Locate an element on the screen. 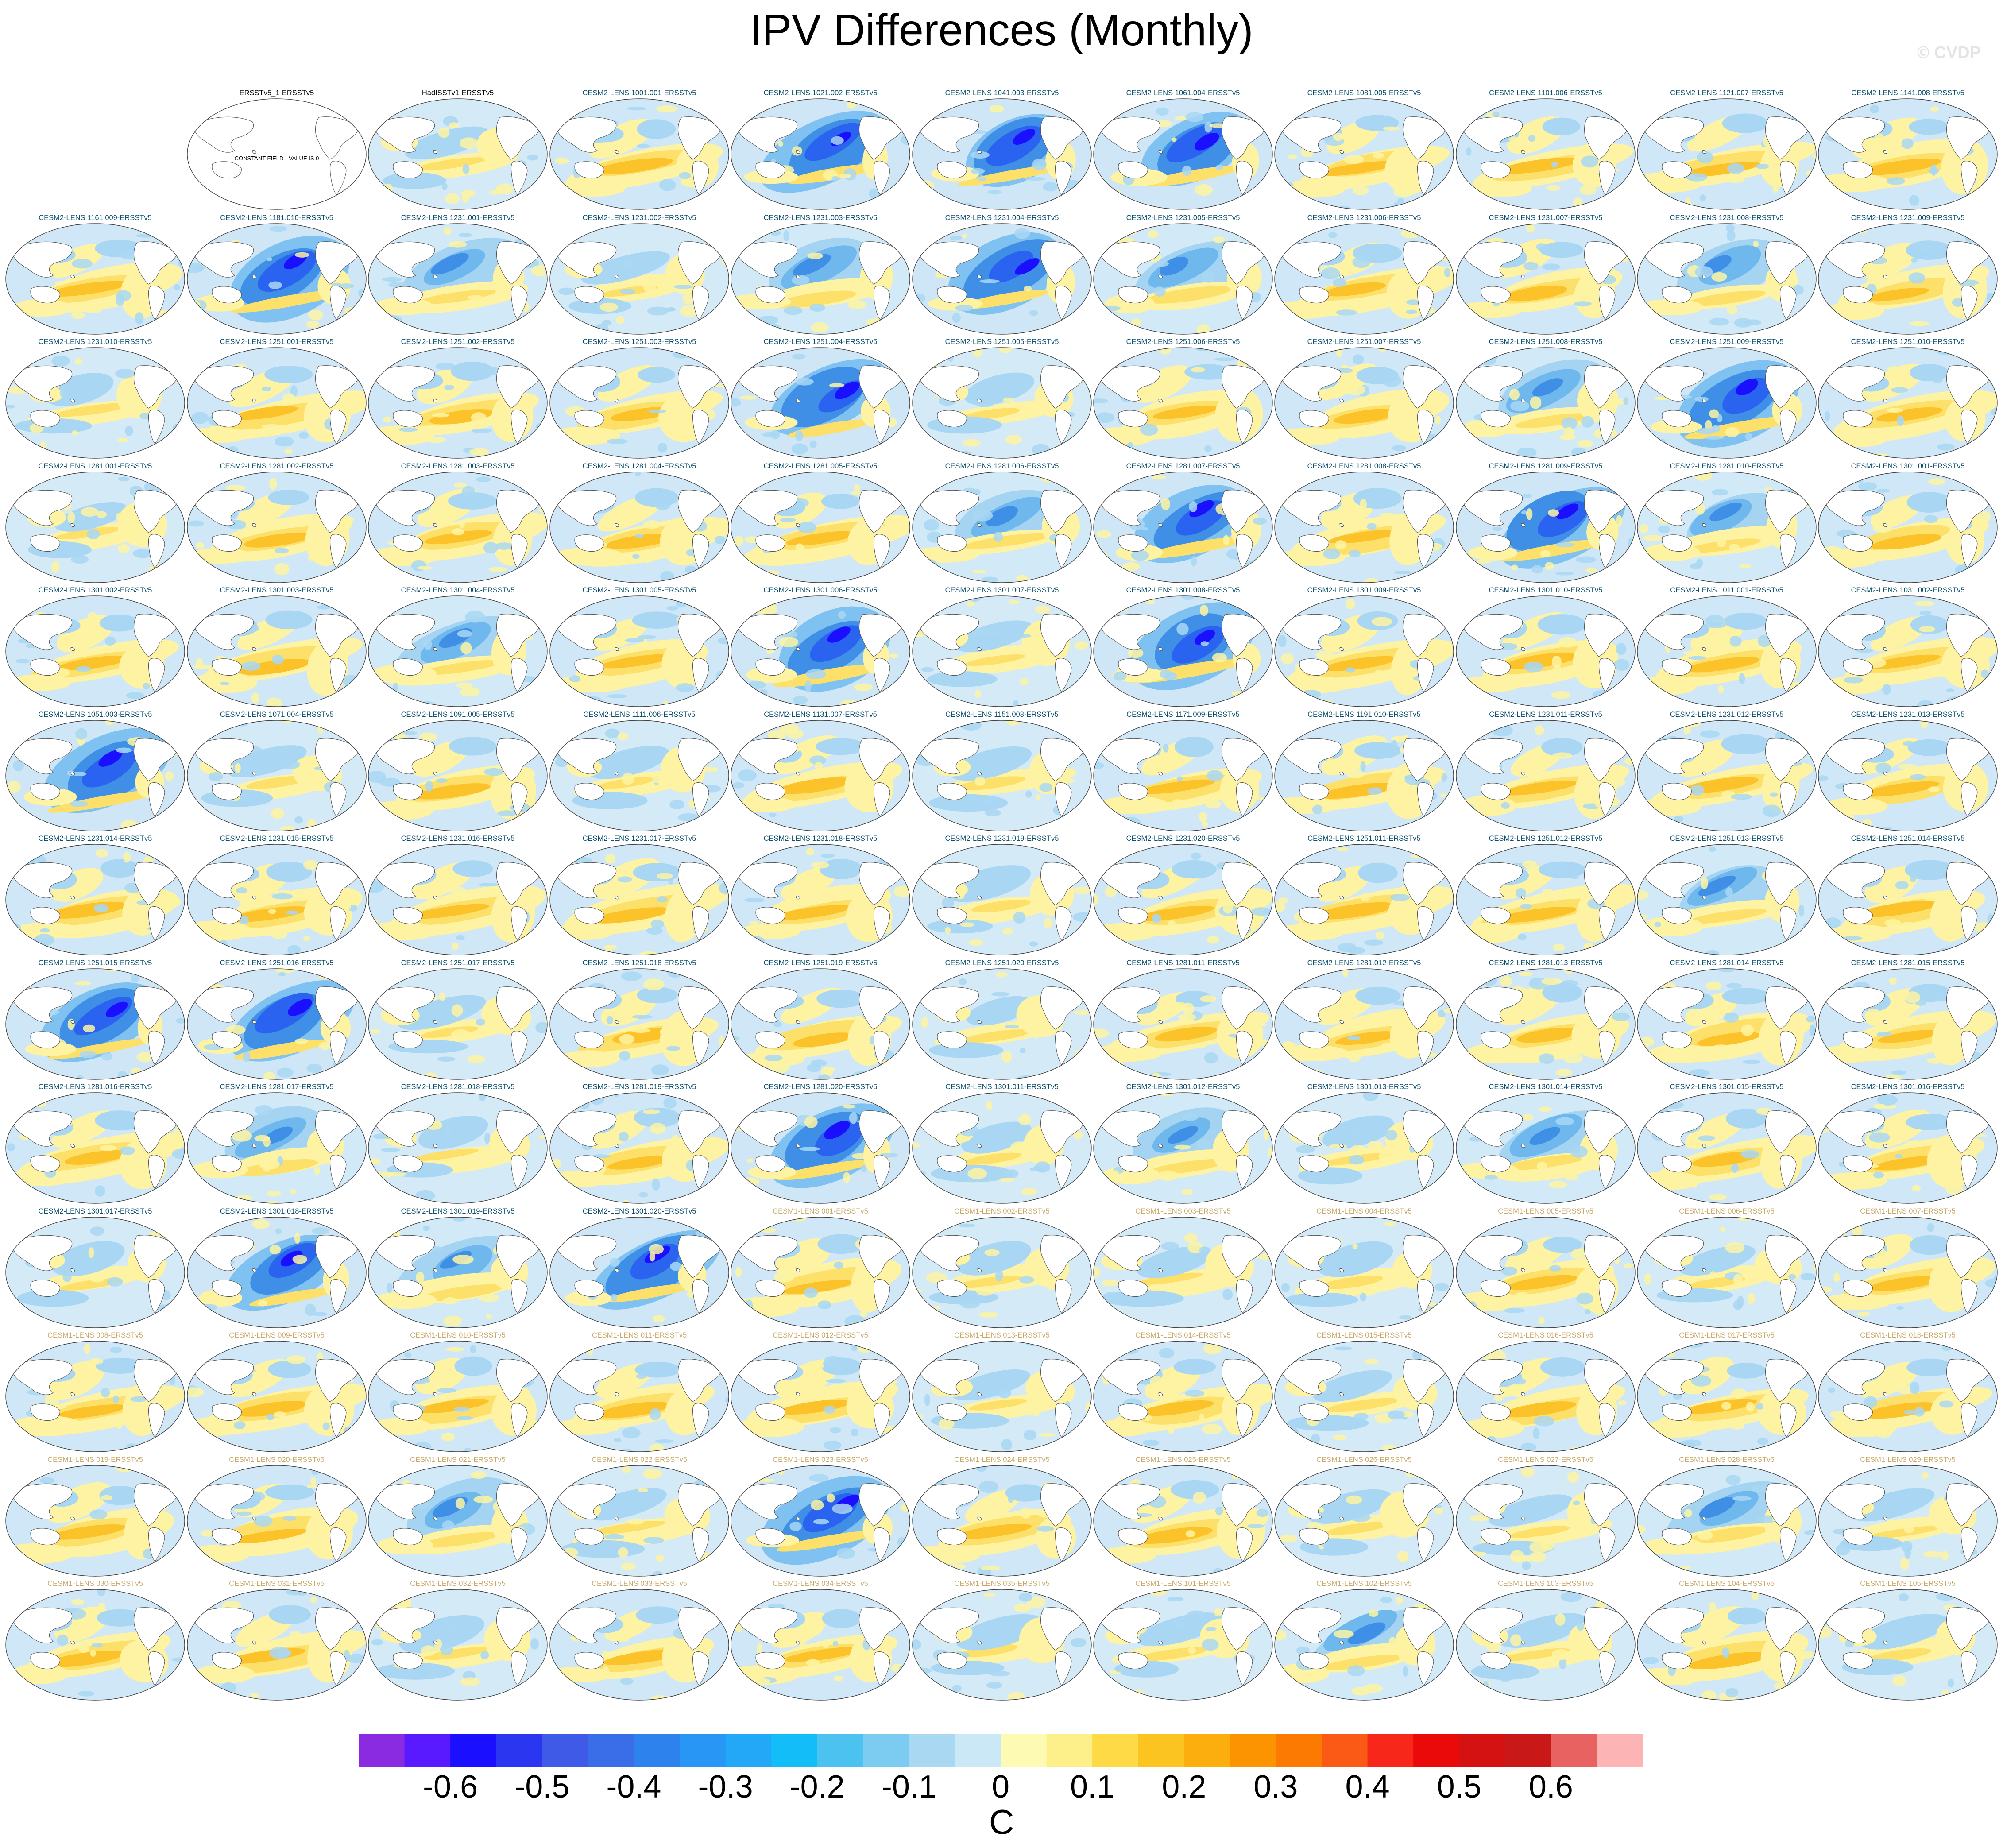 The image size is (2003, 1848). map-panel: CESM2-LENS 1281.017-ERSSTv5 is located at coordinates (276, 1144).